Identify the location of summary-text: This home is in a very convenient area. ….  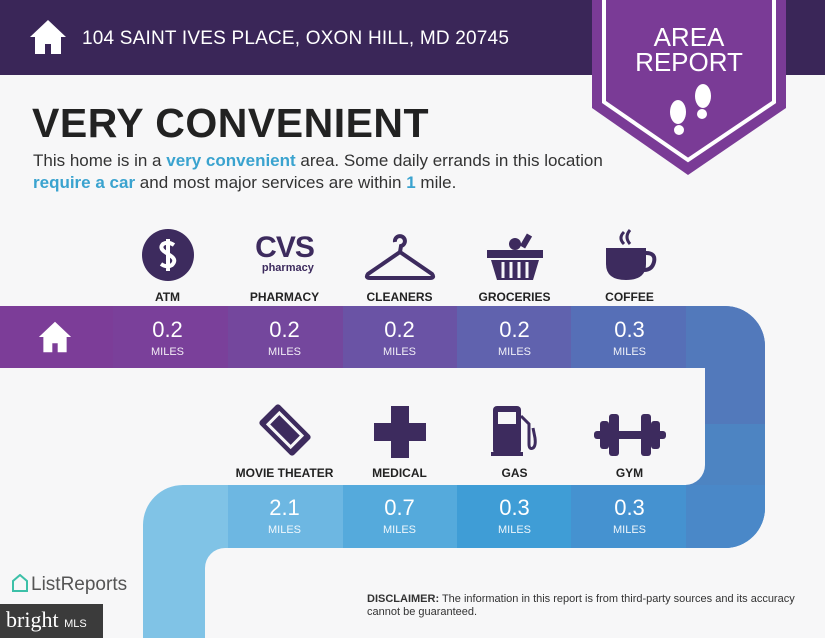
(318, 171).